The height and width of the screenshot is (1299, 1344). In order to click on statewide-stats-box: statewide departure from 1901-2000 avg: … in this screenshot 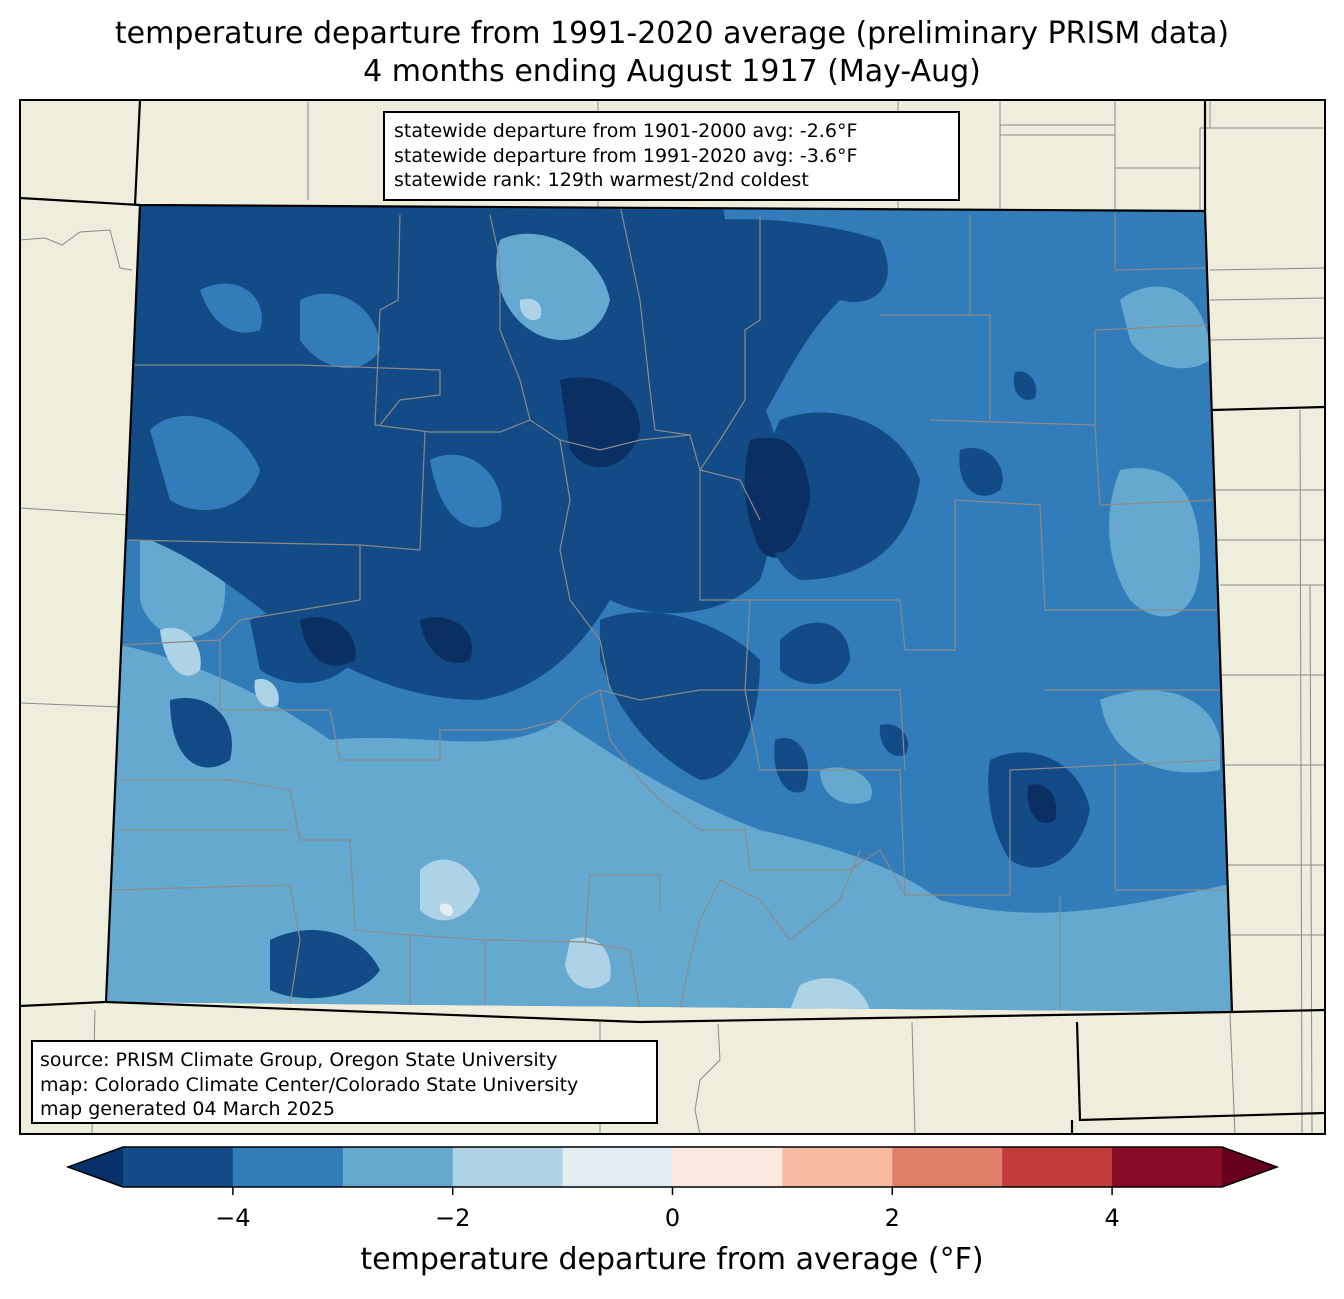, I will do `click(671, 156)`.